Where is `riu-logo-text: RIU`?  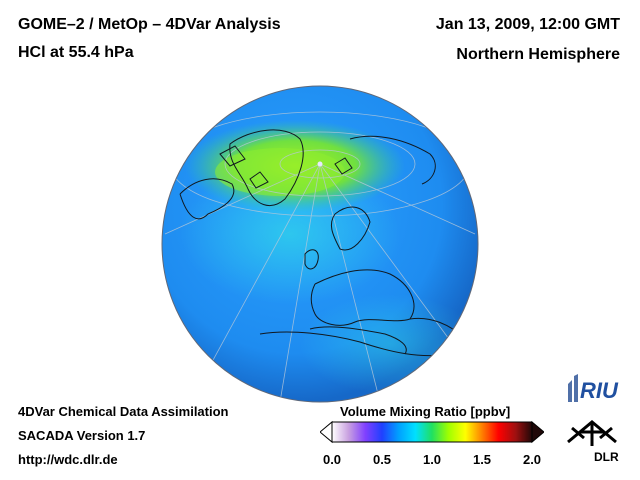
riu-logo-text: RIU is located at coordinates (599, 390).